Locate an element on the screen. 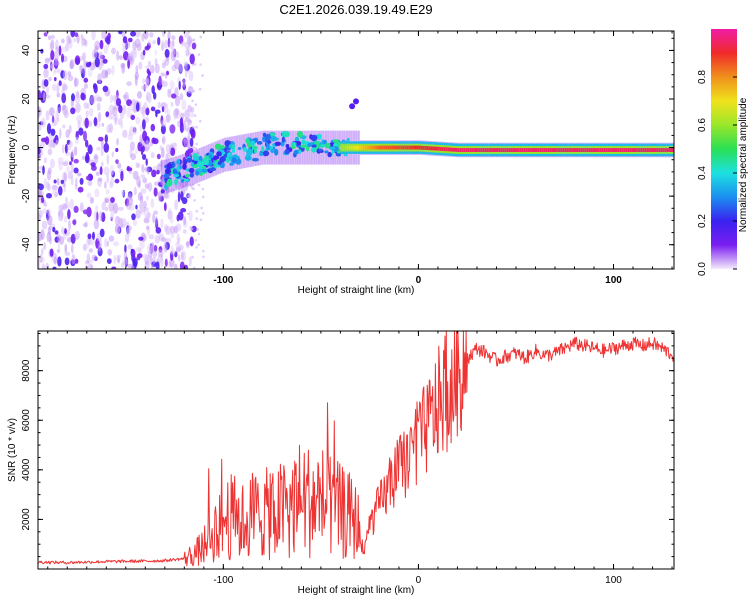 The width and height of the screenshot is (750, 600). colorbar-gradient is located at coordinates (724, 149).